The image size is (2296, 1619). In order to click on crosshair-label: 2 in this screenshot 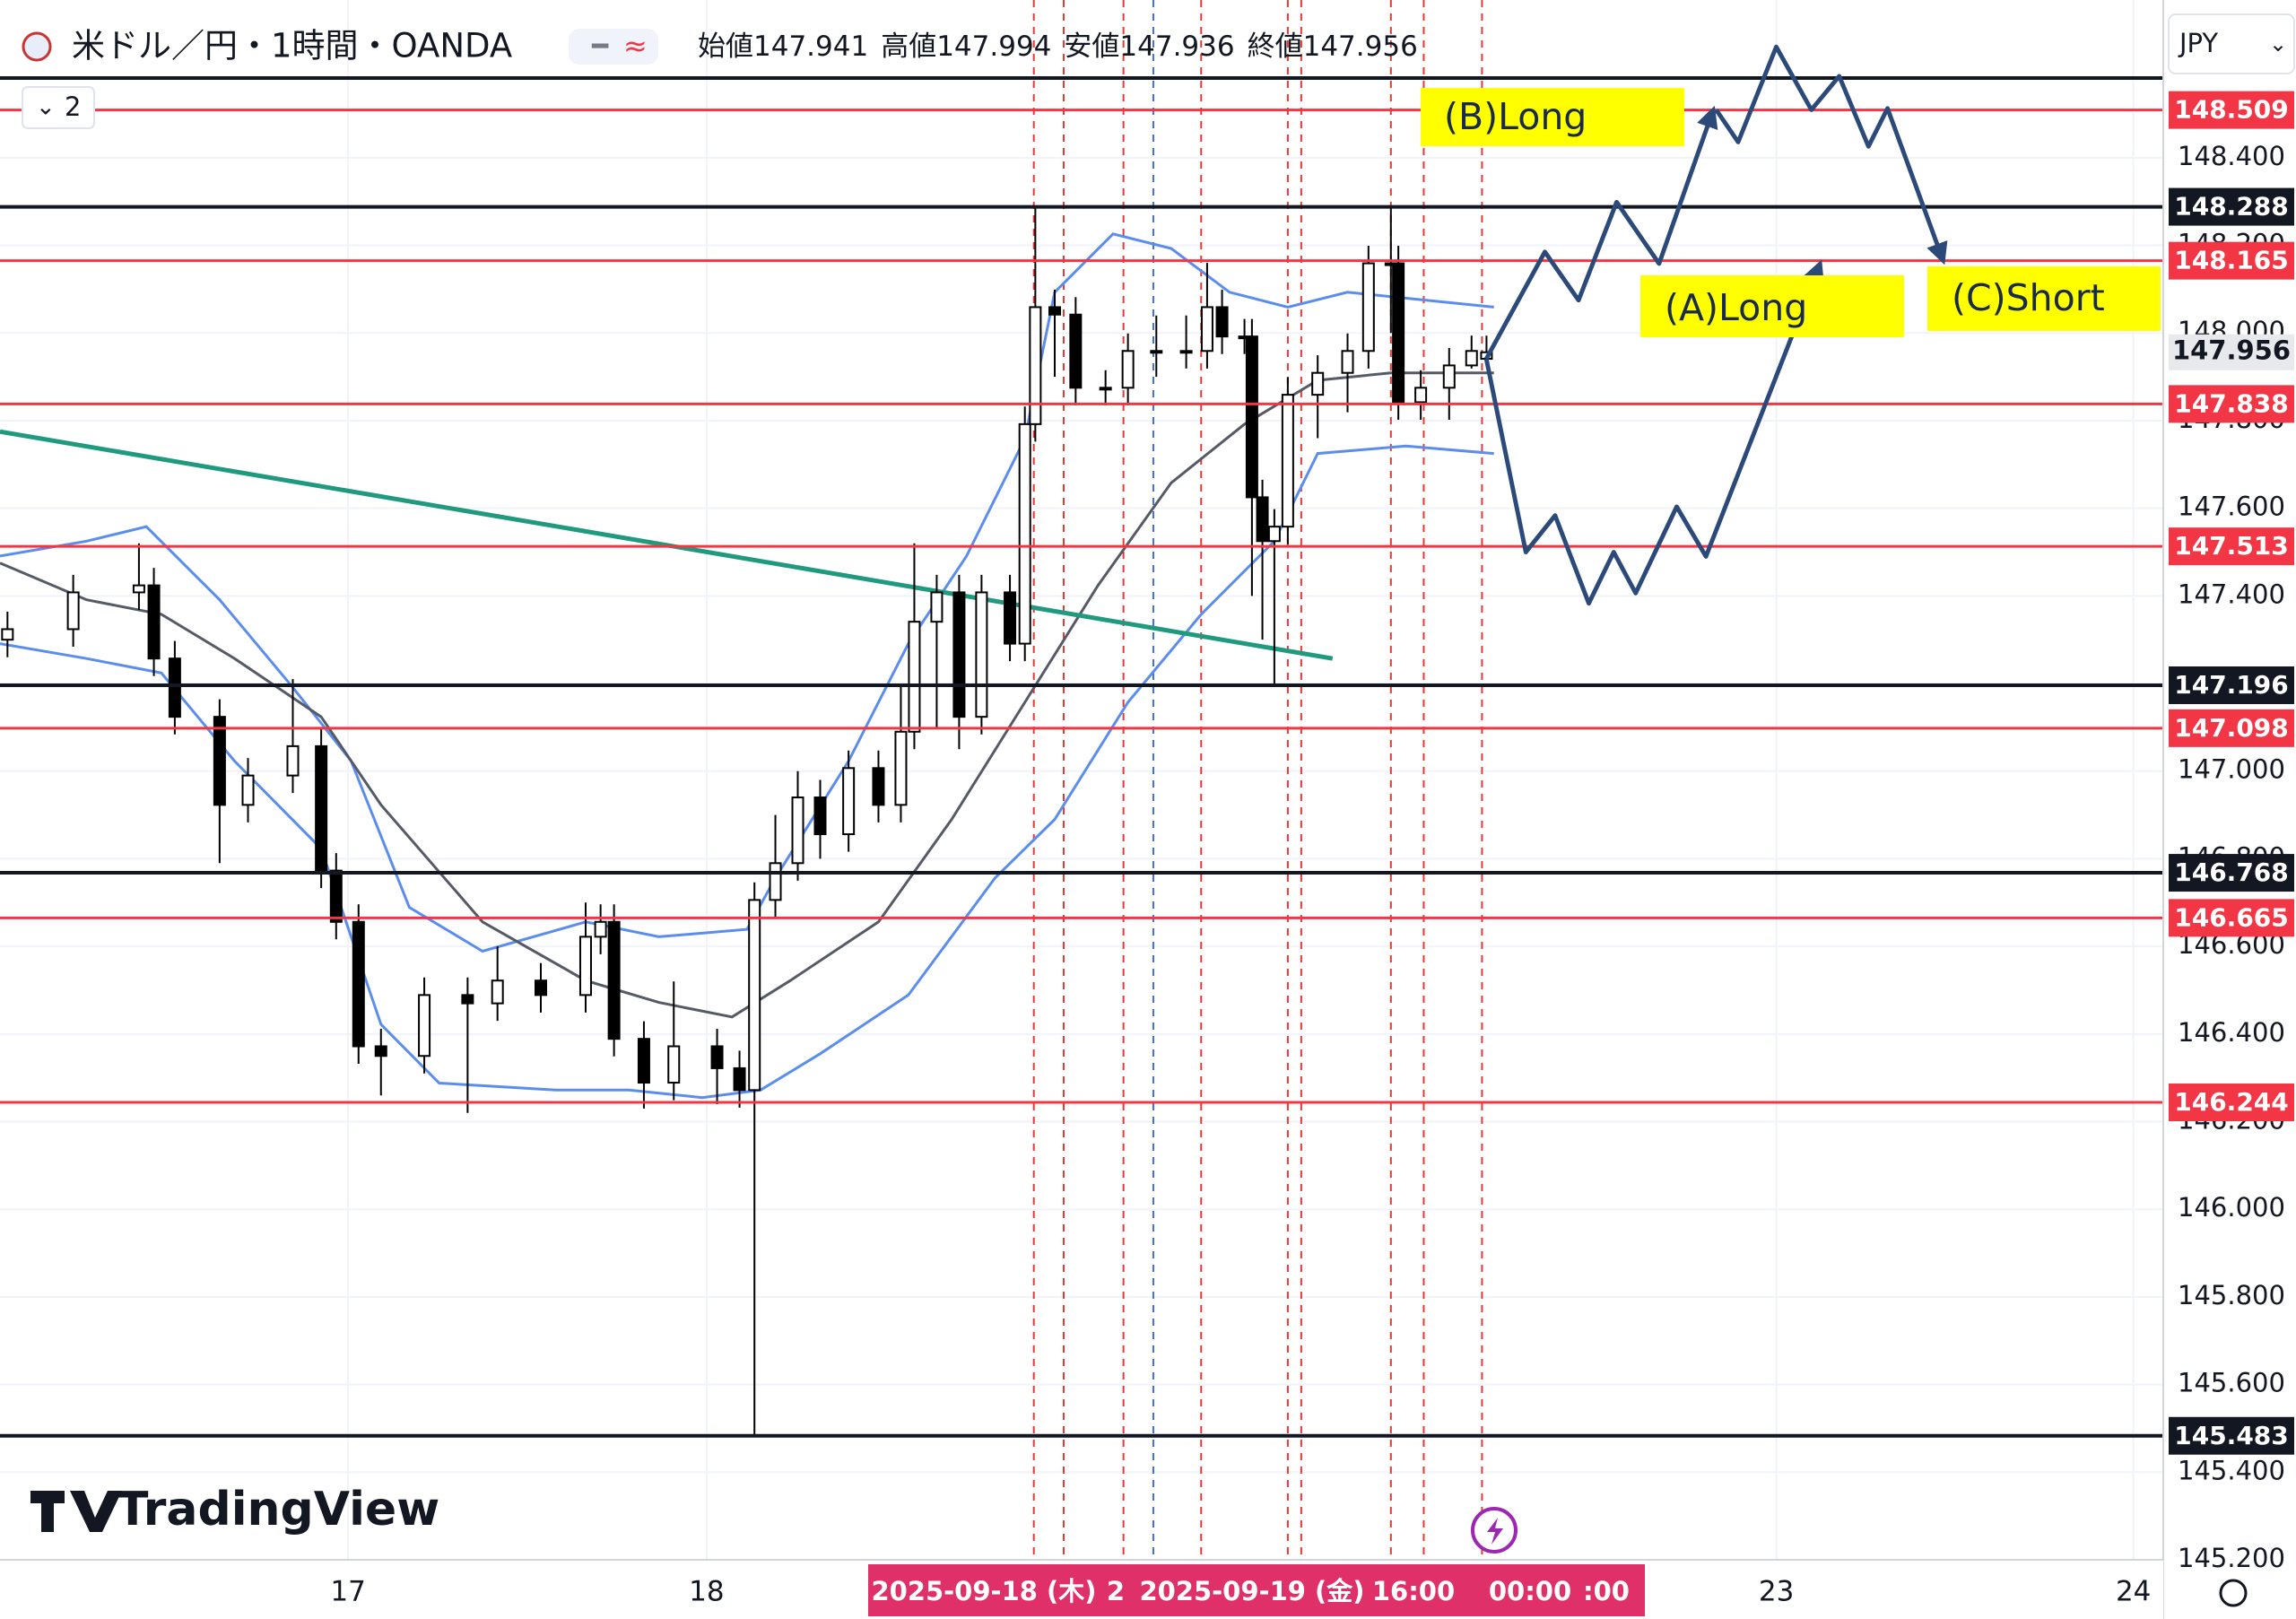, I will do `click(1116, 1591)`.